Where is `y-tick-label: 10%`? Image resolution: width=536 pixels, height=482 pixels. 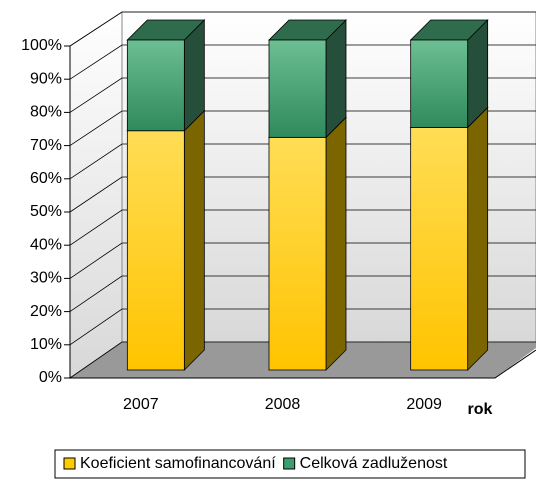
y-tick-label: 10% is located at coordinates (46, 344).